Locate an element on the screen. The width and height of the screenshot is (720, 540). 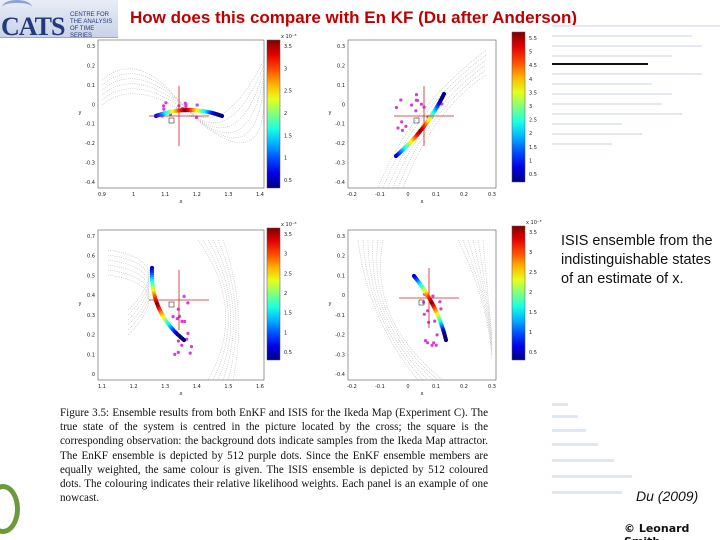
decorative-black-bar is located at coordinates (600, 64).